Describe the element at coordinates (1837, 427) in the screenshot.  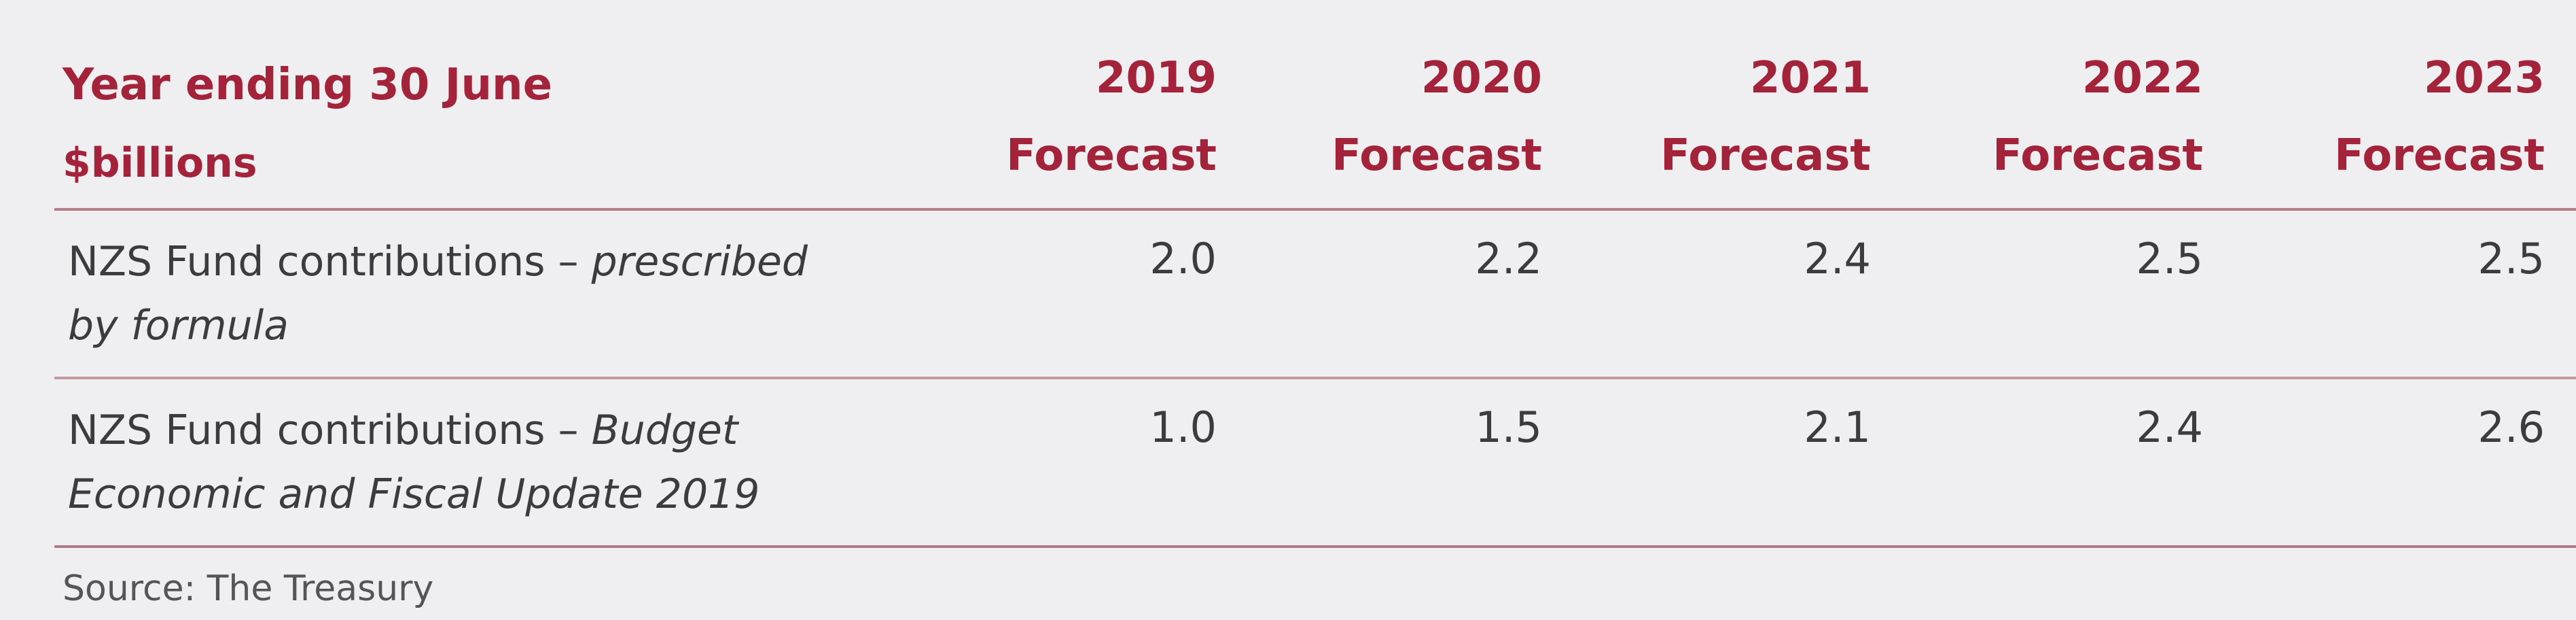
I see `cell-value: 2.1` at that location.